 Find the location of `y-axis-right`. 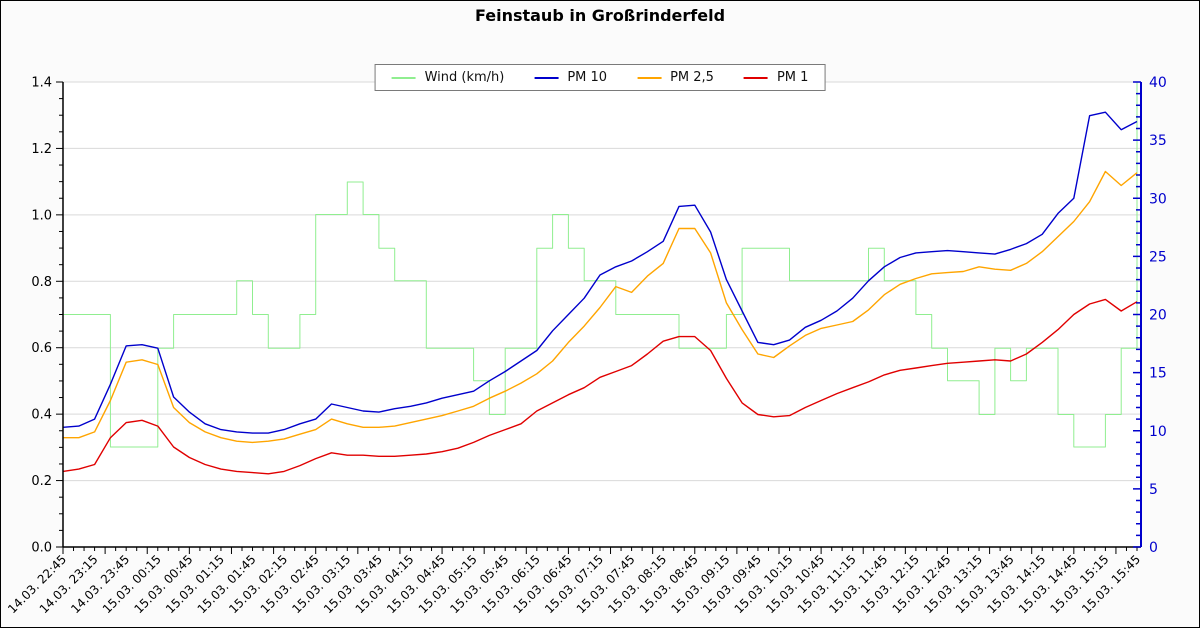

y-axis-right is located at coordinates (1137, 314).